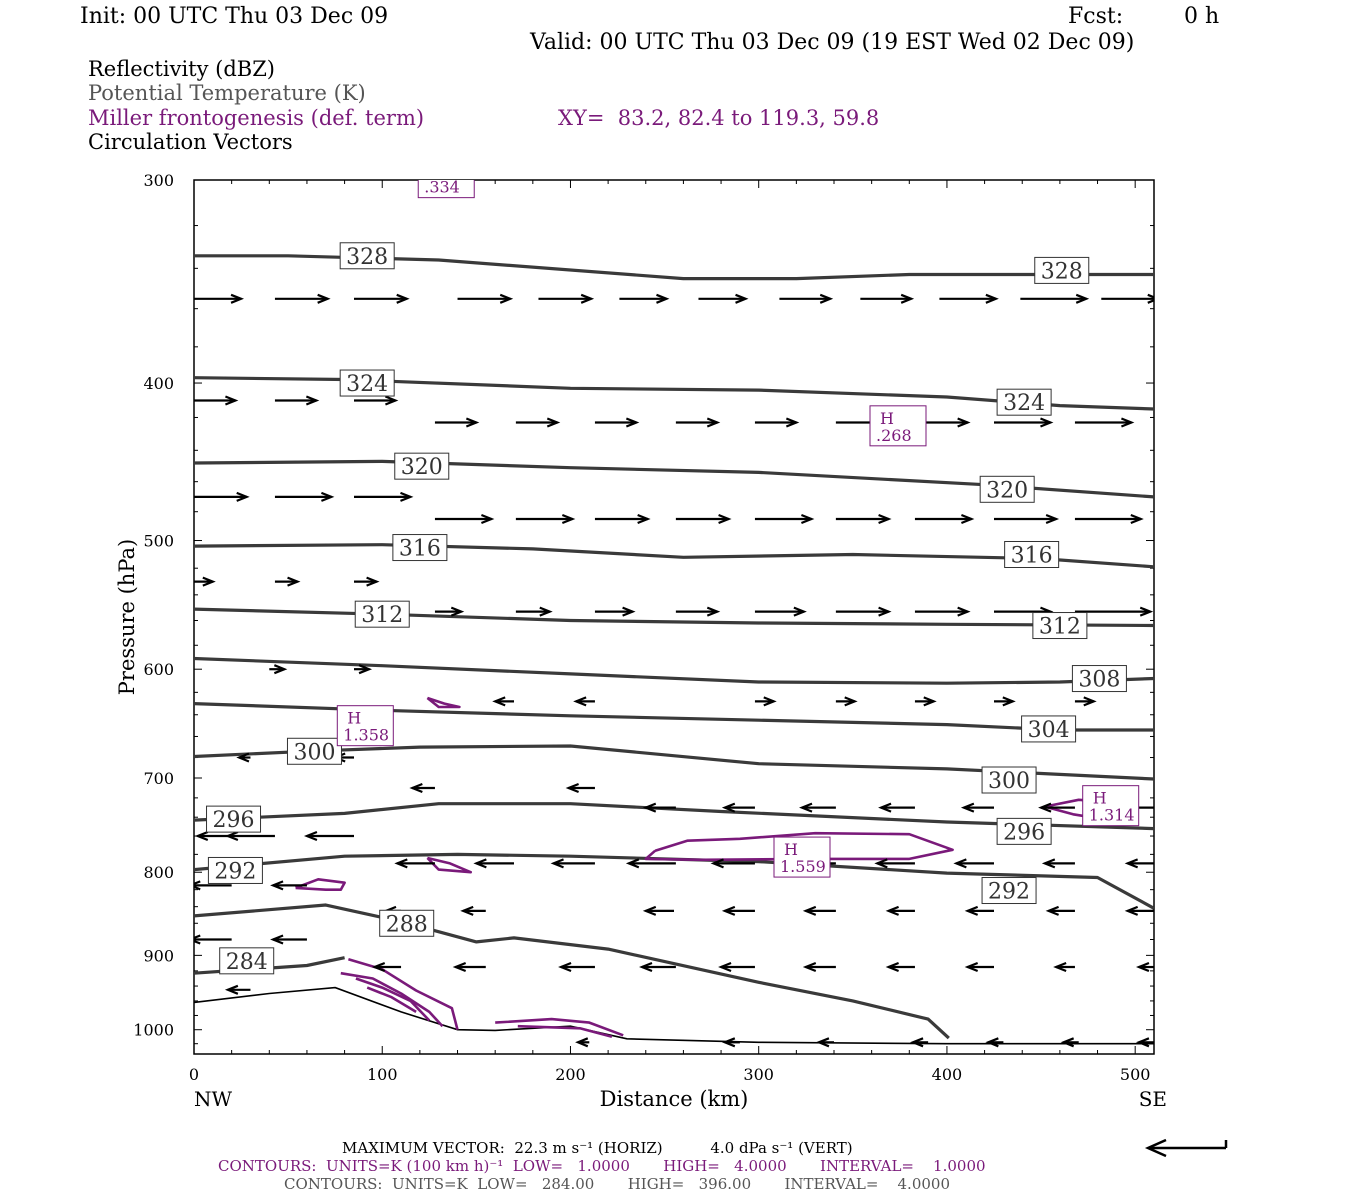 This screenshot has height=1200, width=1350. Describe the element at coordinates (442, 187) in the screenshot. I see `miller-max-value: .334` at that location.